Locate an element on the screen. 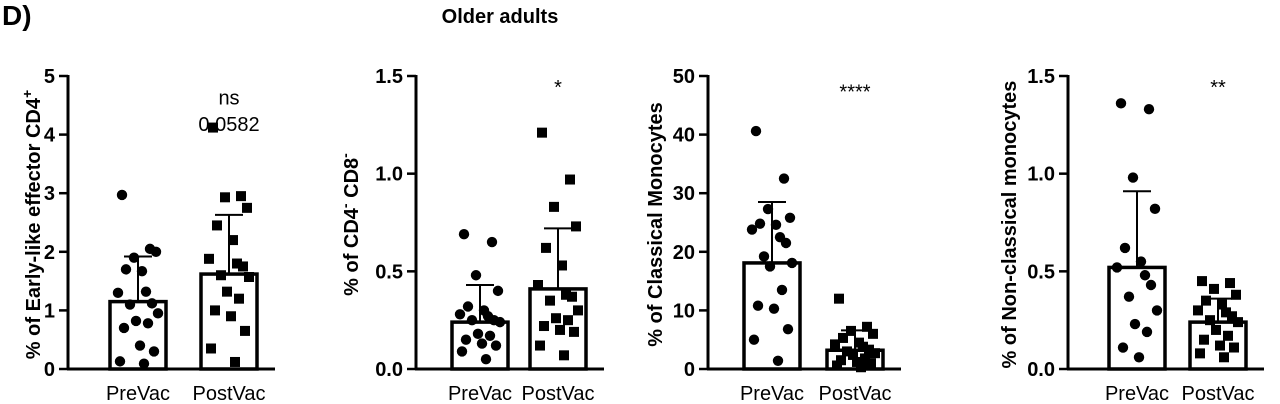 Image resolution: width=1280 pixels, height=404 pixels. y-tick-label: 4 is located at coordinates (50, 136).